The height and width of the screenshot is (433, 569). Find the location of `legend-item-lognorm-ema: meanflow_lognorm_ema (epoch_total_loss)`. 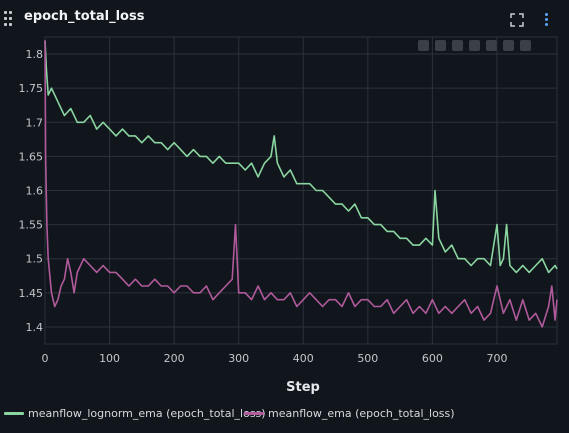

legend-item-lognorm-ema: meanflow_lognorm_ema (epoch_total_loss) is located at coordinates (135, 413).